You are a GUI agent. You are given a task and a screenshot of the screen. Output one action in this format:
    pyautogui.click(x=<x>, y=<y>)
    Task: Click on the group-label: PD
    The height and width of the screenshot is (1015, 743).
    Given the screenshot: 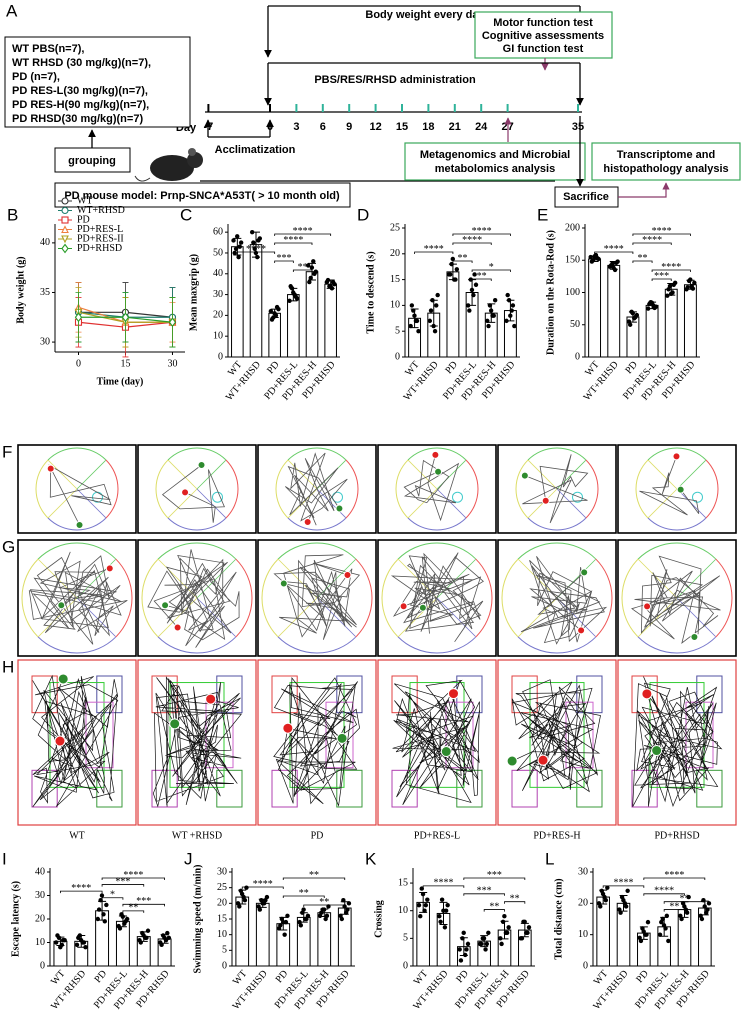 What is the action you would take?
    pyautogui.click(x=317, y=835)
    